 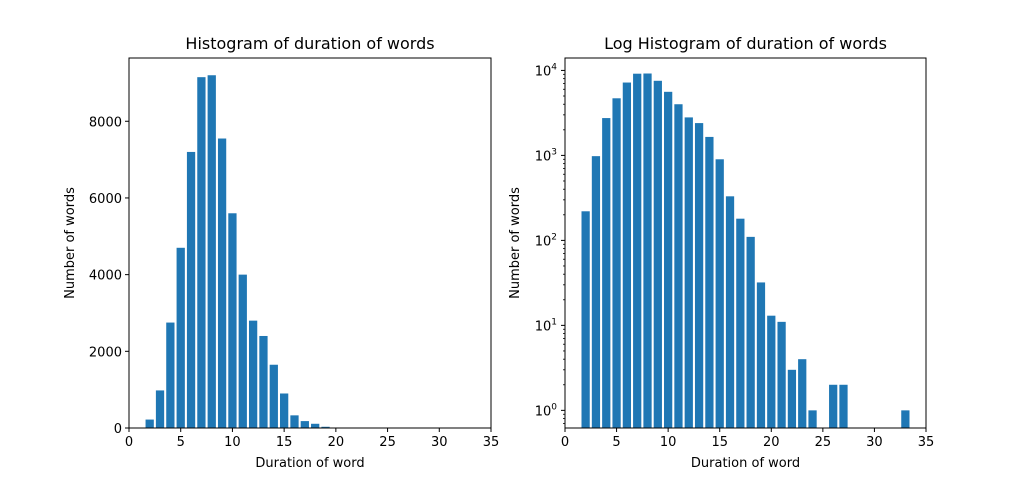 I want to click on y-tick-label: 10⁰, so click(x=546, y=410).